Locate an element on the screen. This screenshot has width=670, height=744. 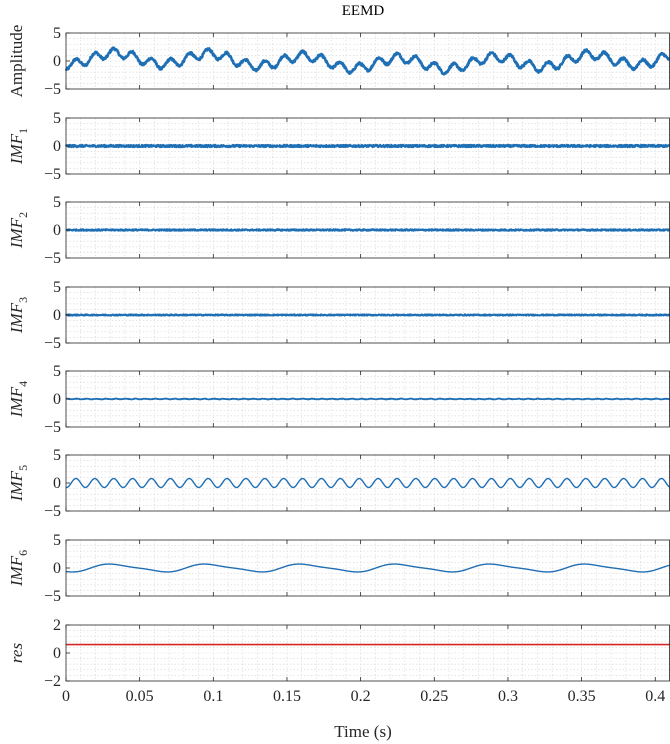
panel-imf6: −5 0 5 IMF6 is located at coordinates (338, 568).